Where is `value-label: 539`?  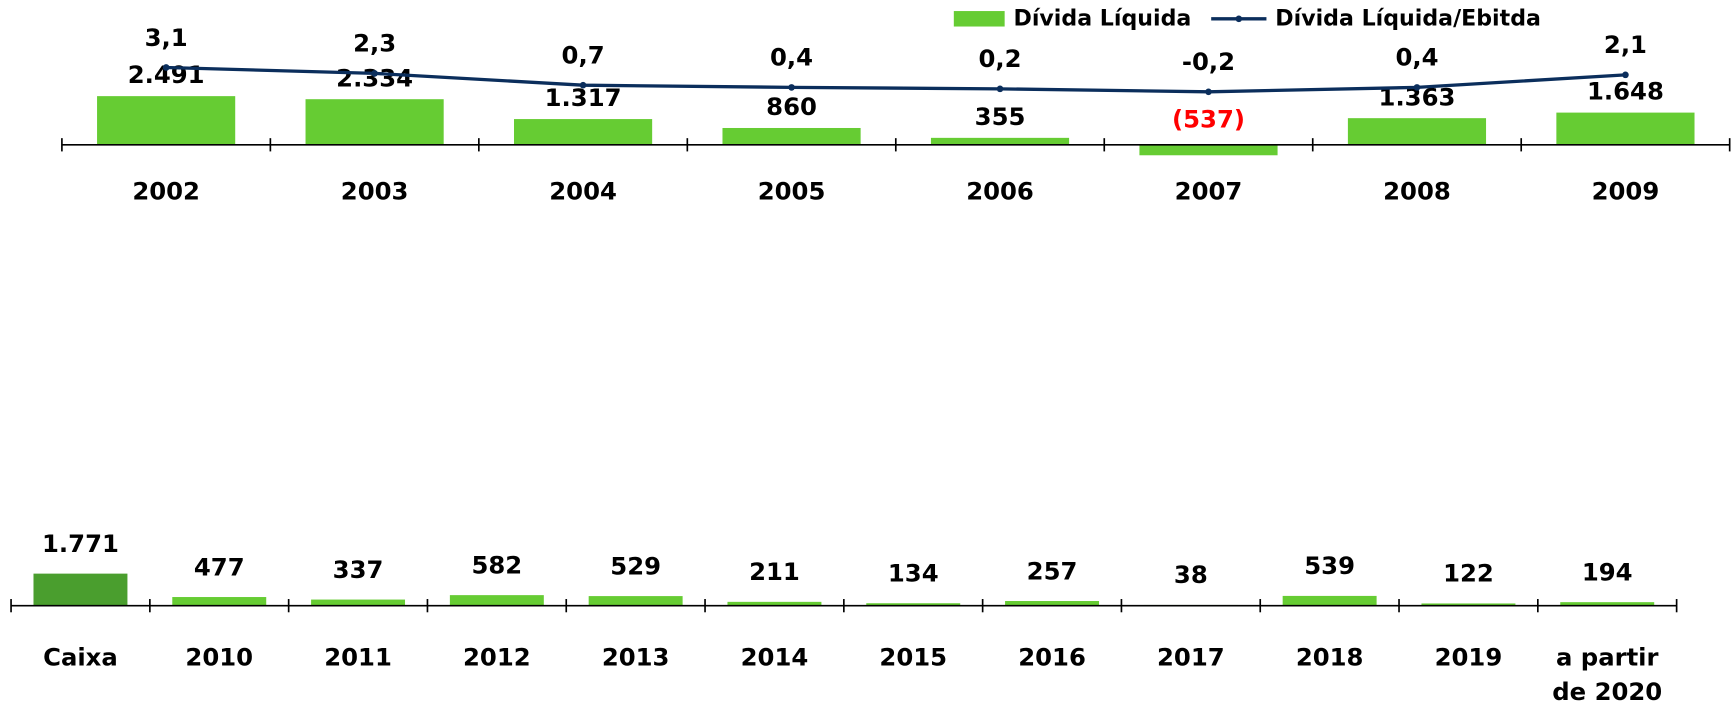
value-label: 539 is located at coordinates (1329, 565).